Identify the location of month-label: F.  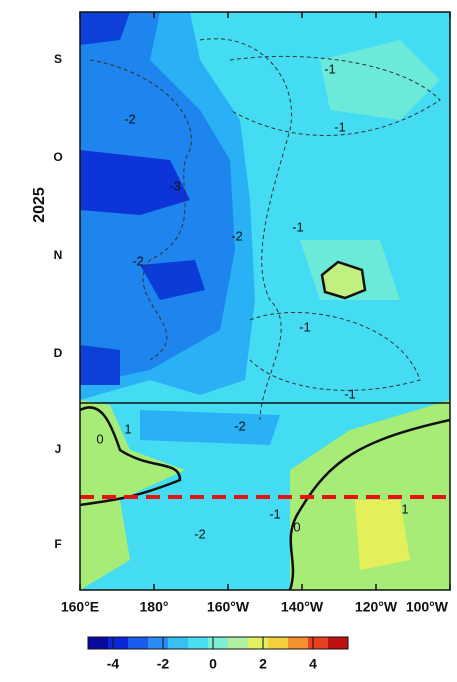
(57, 544).